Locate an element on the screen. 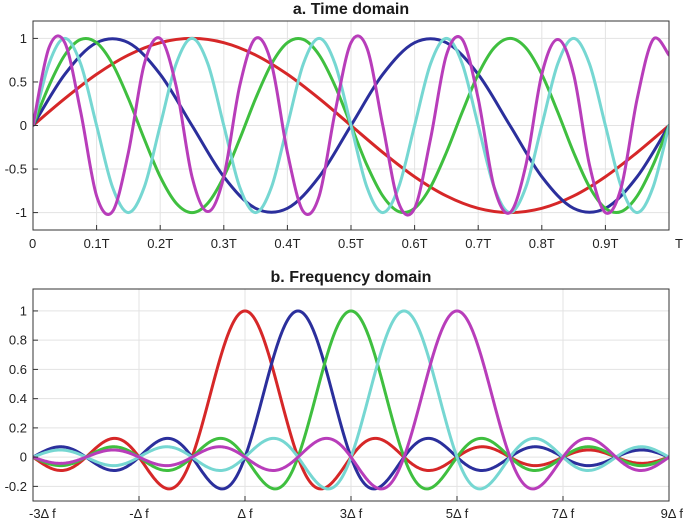 Image resolution: width=685 pixels, height=522 pixels. time-domain-x-tick-label: 0.7T is located at coordinates (478, 243).